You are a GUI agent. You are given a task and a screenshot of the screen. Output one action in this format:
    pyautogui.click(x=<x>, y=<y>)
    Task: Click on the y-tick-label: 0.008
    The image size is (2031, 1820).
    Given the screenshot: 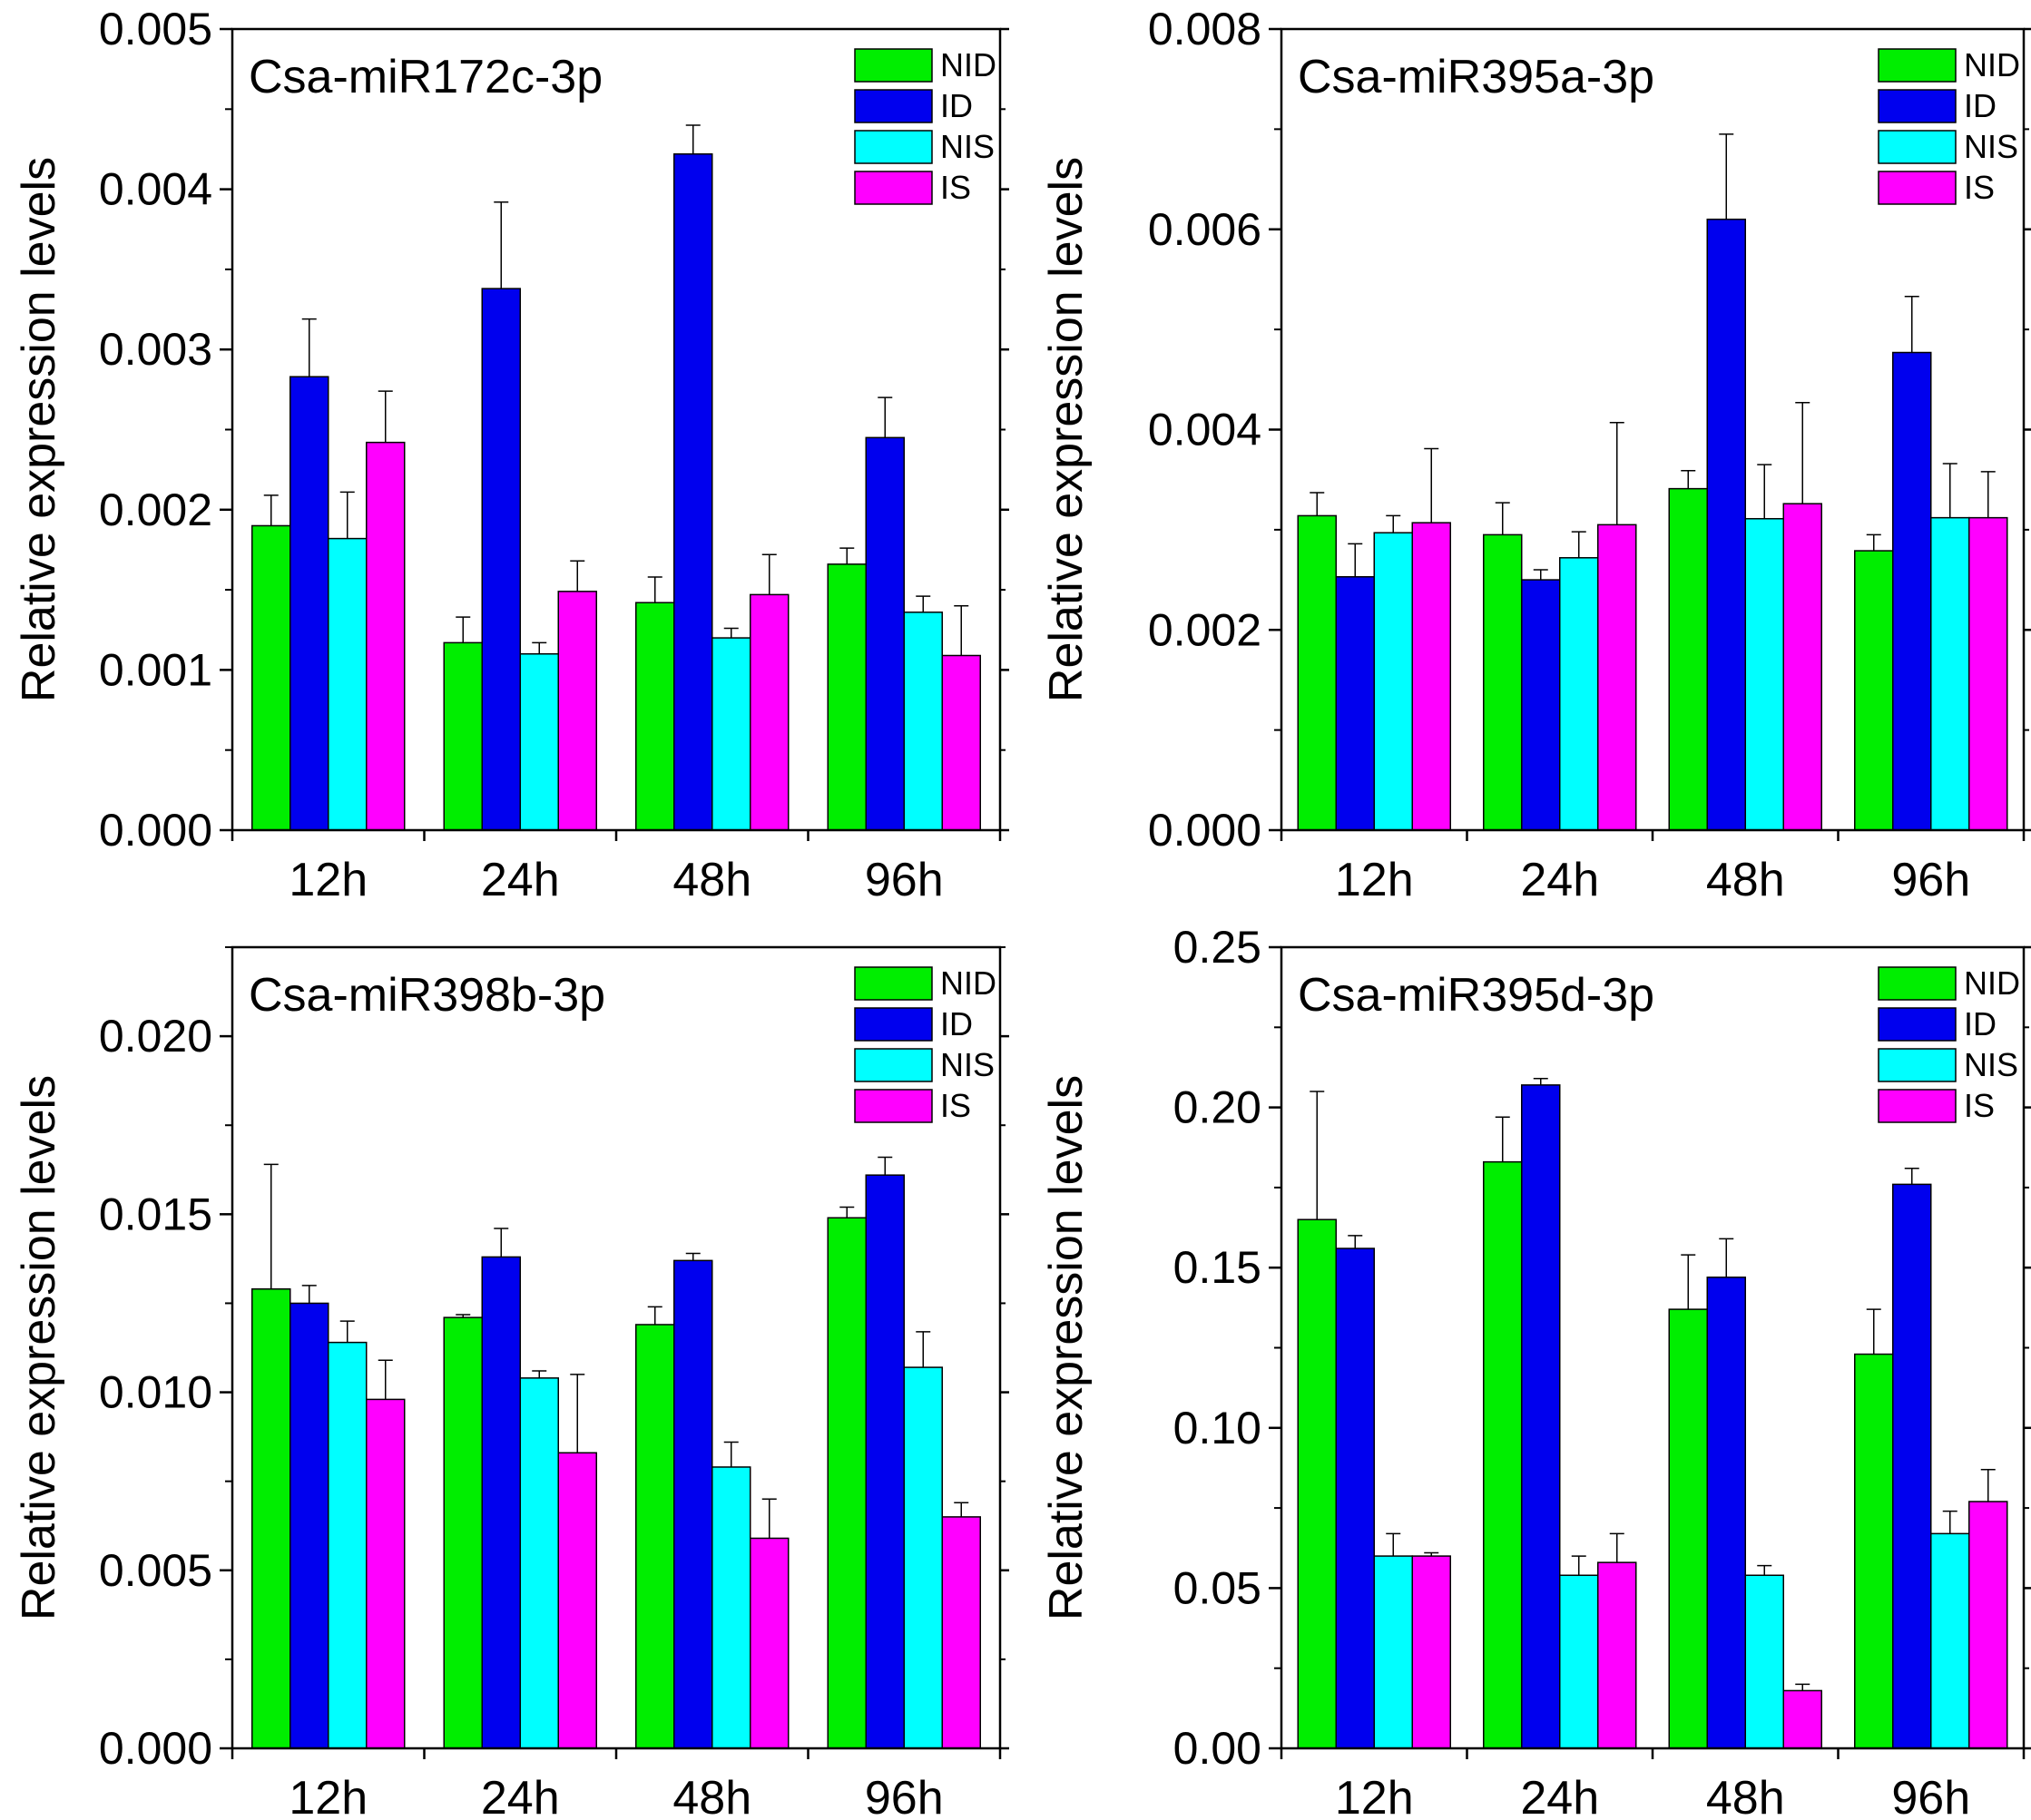 What is the action you would take?
    pyautogui.click(x=1205, y=29)
    